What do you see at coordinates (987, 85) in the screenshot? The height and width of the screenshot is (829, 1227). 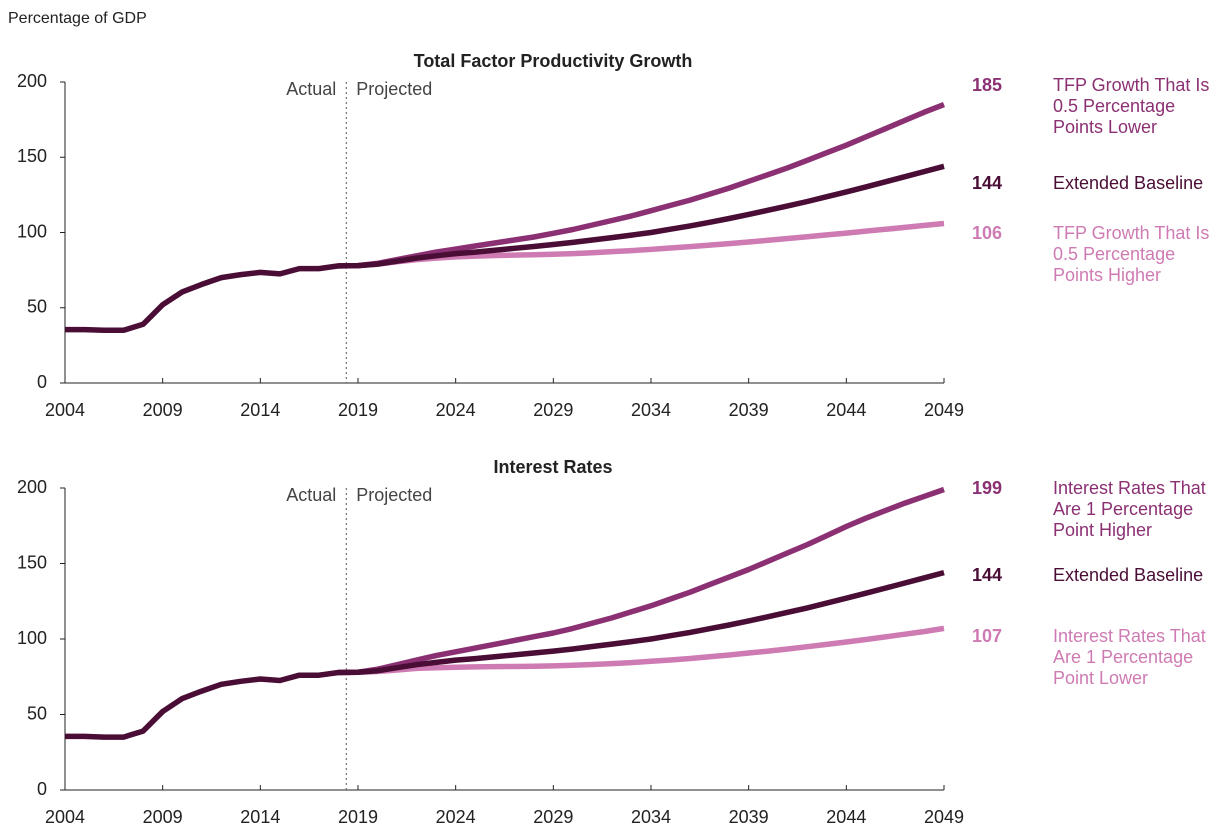 I see `end-value-label: 185` at bounding box center [987, 85].